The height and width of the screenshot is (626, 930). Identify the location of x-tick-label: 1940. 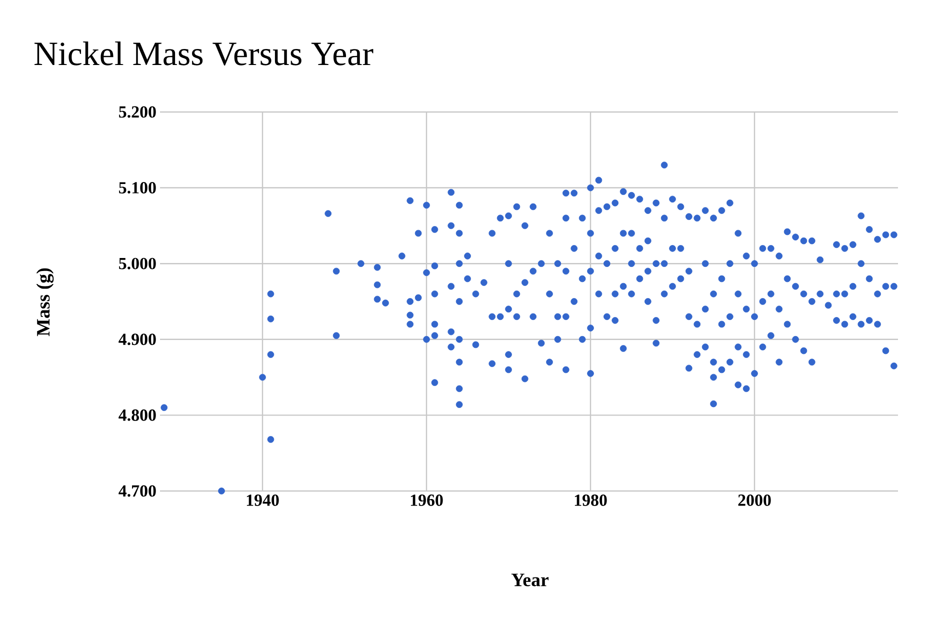
(262, 500).